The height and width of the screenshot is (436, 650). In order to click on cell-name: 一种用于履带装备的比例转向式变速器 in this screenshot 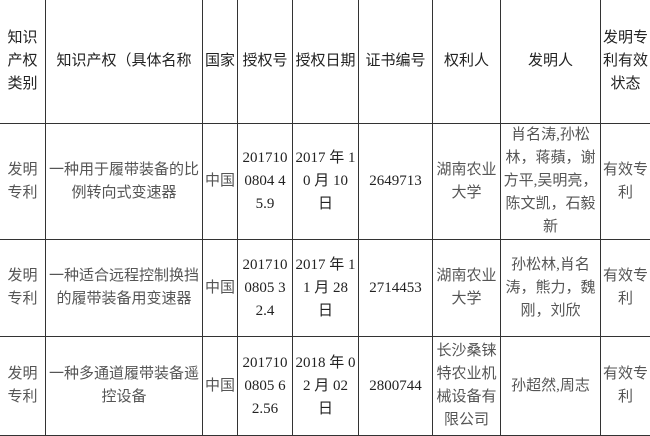, I will do `click(124, 182)`.